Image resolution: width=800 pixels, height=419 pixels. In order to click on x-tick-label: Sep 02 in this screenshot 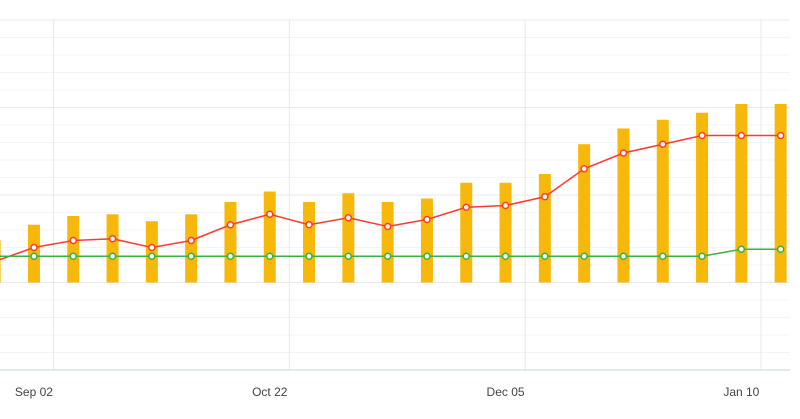, I will do `click(34, 392)`.